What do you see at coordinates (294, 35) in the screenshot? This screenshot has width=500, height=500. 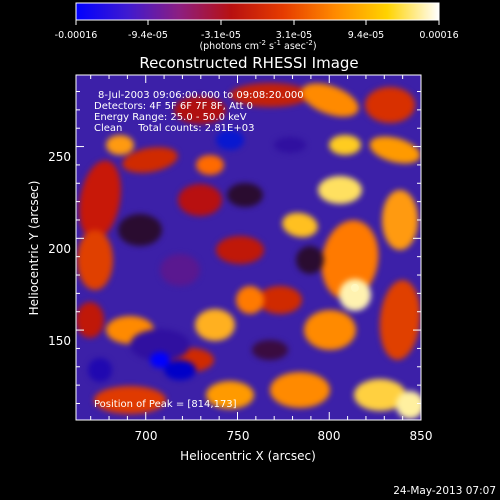 I see `colorbar-tick-label: 3.1e-05` at bounding box center [294, 35].